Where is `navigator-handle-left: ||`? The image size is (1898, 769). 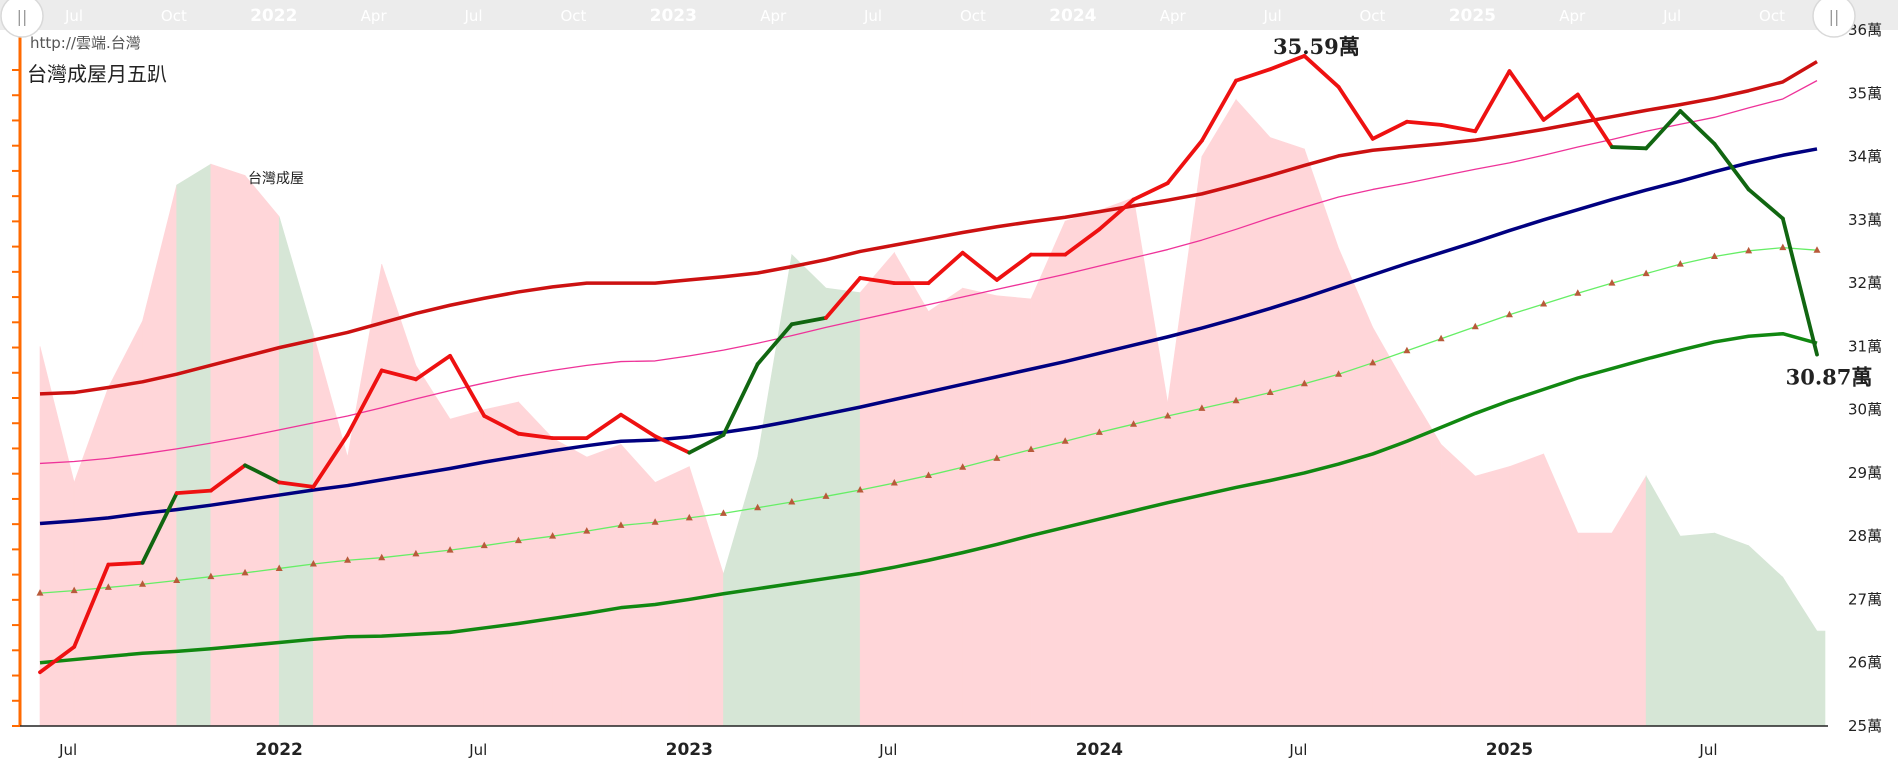 navigator-handle-left: || is located at coordinates (22, 19).